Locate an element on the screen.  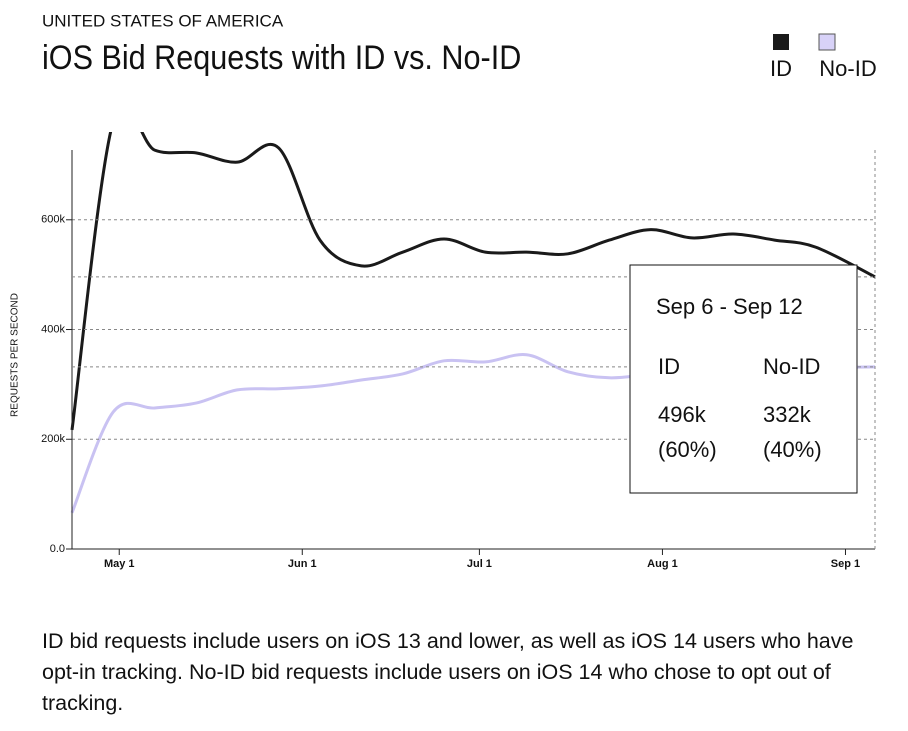
tooltip-cell: (60%) is located at coordinates (687, 449).